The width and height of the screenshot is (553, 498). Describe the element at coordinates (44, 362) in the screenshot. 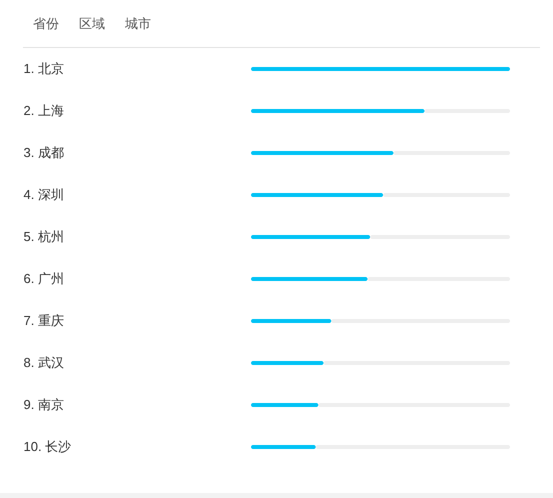

I see `y-tick-label: 8. 武汉` at that location.